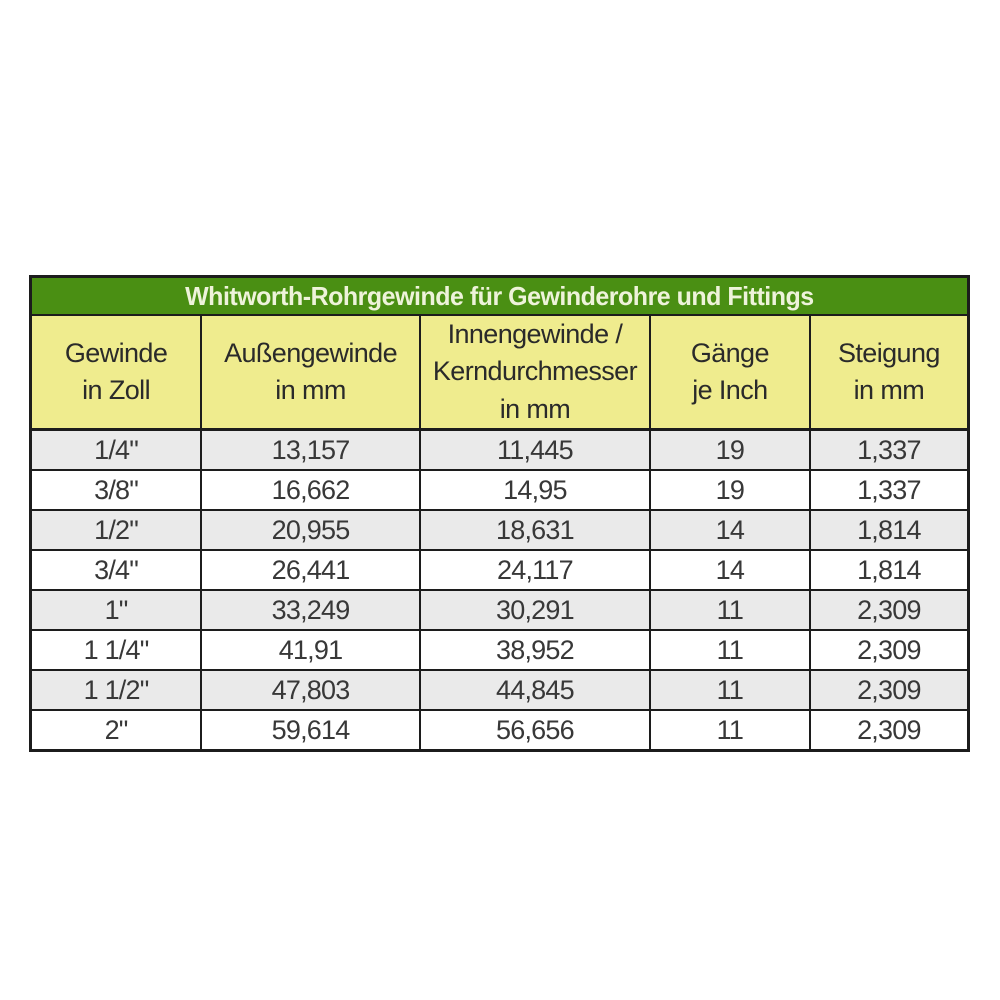 This screenshot has width=1000, height=1000. What do you see at coordinates (311, 372) in the screenshot?
I see `header-cell-aussengewinde: Außengewinde in mm` at bounding box center [311, 372].